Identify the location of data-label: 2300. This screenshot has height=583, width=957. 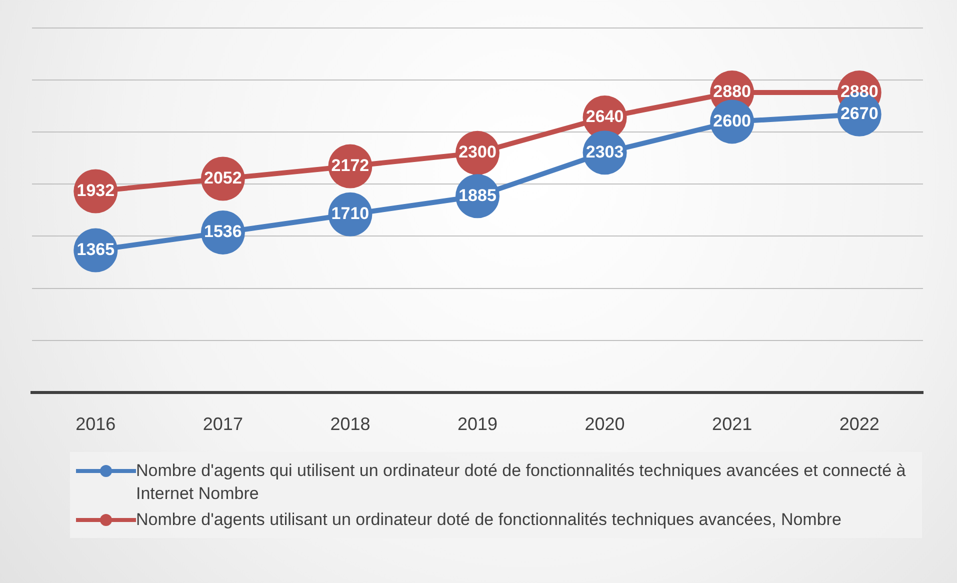
(477, 152).